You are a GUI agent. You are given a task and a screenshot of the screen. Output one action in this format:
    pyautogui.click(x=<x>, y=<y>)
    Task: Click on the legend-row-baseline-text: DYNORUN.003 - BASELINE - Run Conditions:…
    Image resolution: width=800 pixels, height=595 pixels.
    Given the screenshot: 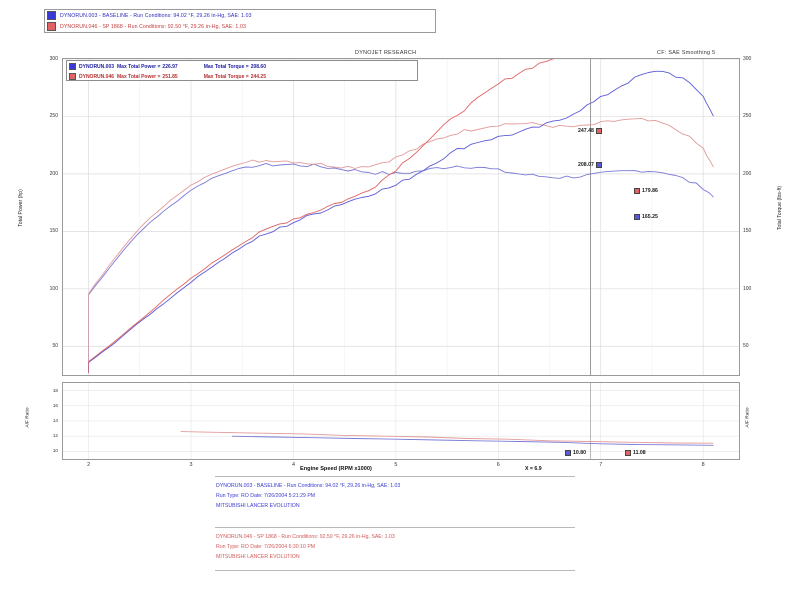 What is the action you would take?
    pyautogui.click(x=156, y=15)
    